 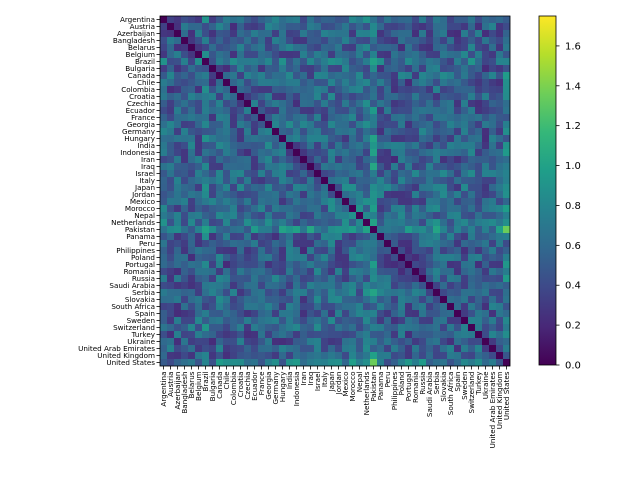 I want to click on y-tick-label: Belarus, so click(x=141, y=47).